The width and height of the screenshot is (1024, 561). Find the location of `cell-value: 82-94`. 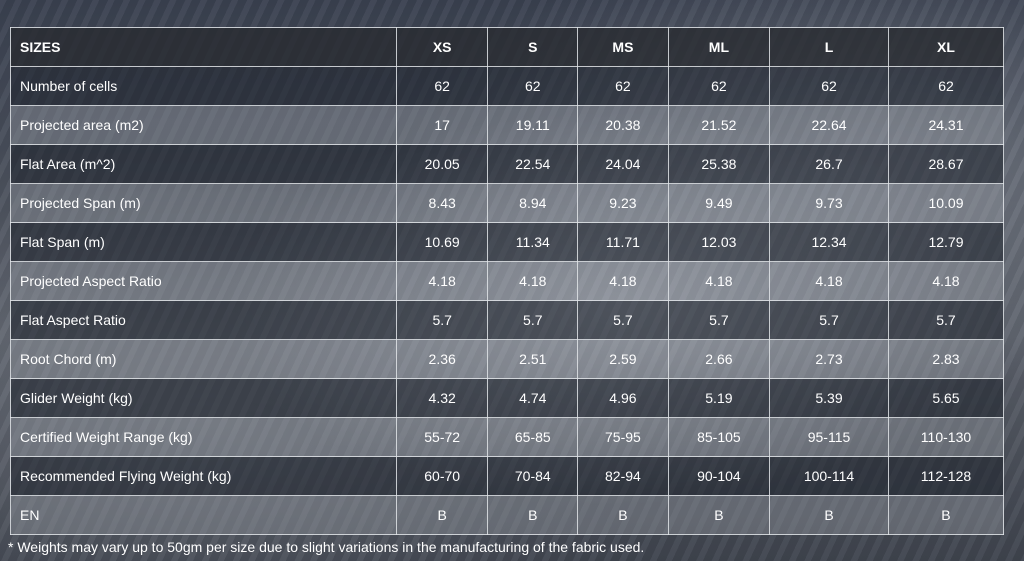

cell-value: 82-94 is located at coordinates (623, 476).